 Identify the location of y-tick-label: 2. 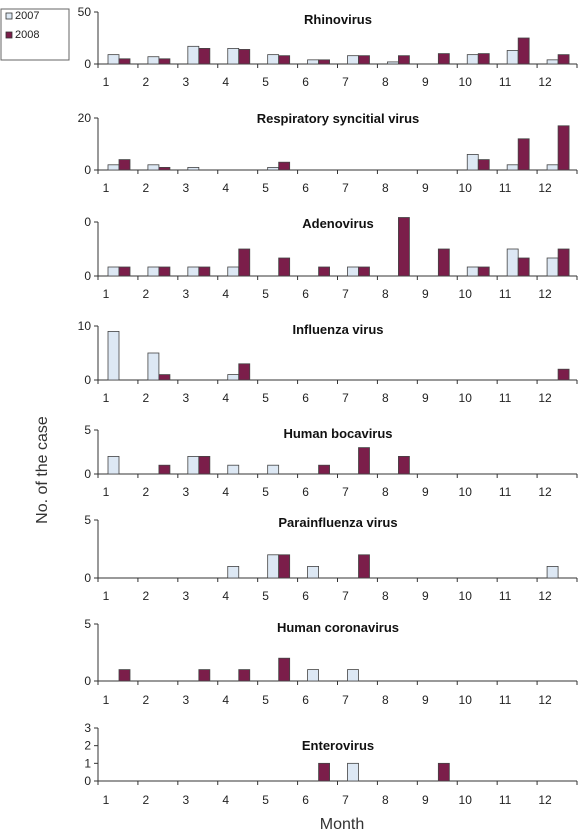
(87, 746).